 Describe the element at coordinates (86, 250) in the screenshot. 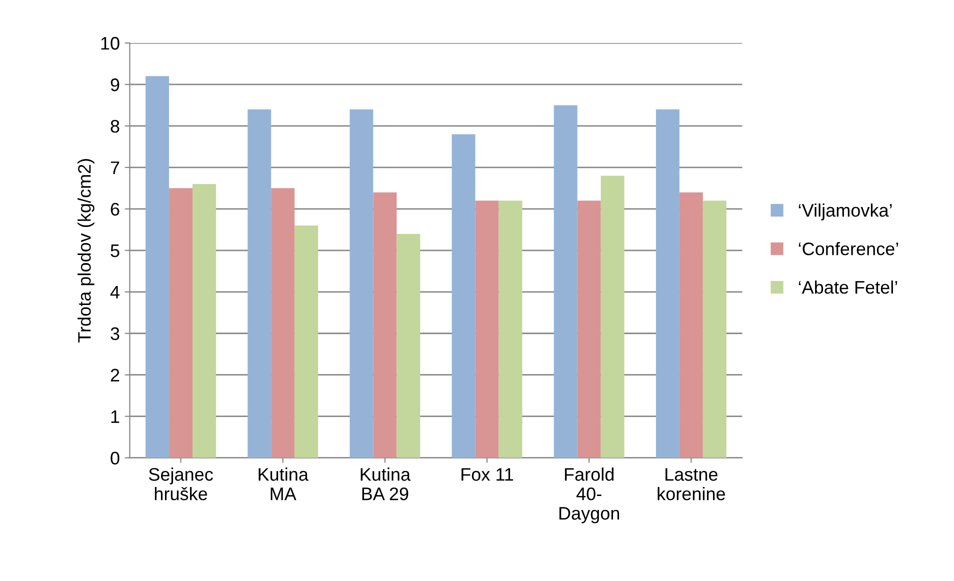

I see `y-axis-title: Trdota plodov (kg/cm2)` at that location.